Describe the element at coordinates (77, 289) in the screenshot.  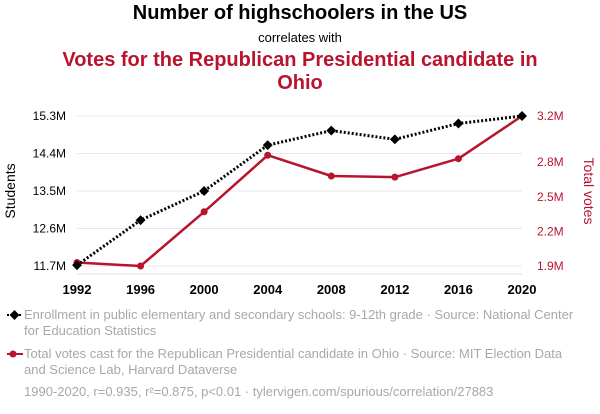
I see `x-axis-tick-label: 1992` at that location.